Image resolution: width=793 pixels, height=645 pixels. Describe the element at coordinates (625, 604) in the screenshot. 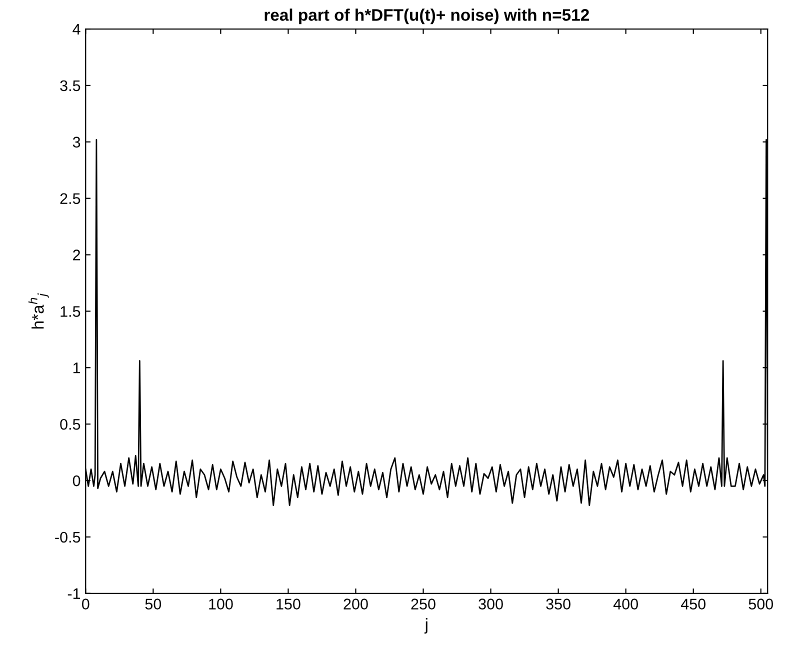

I see `x-tick-label: 400` at that location.